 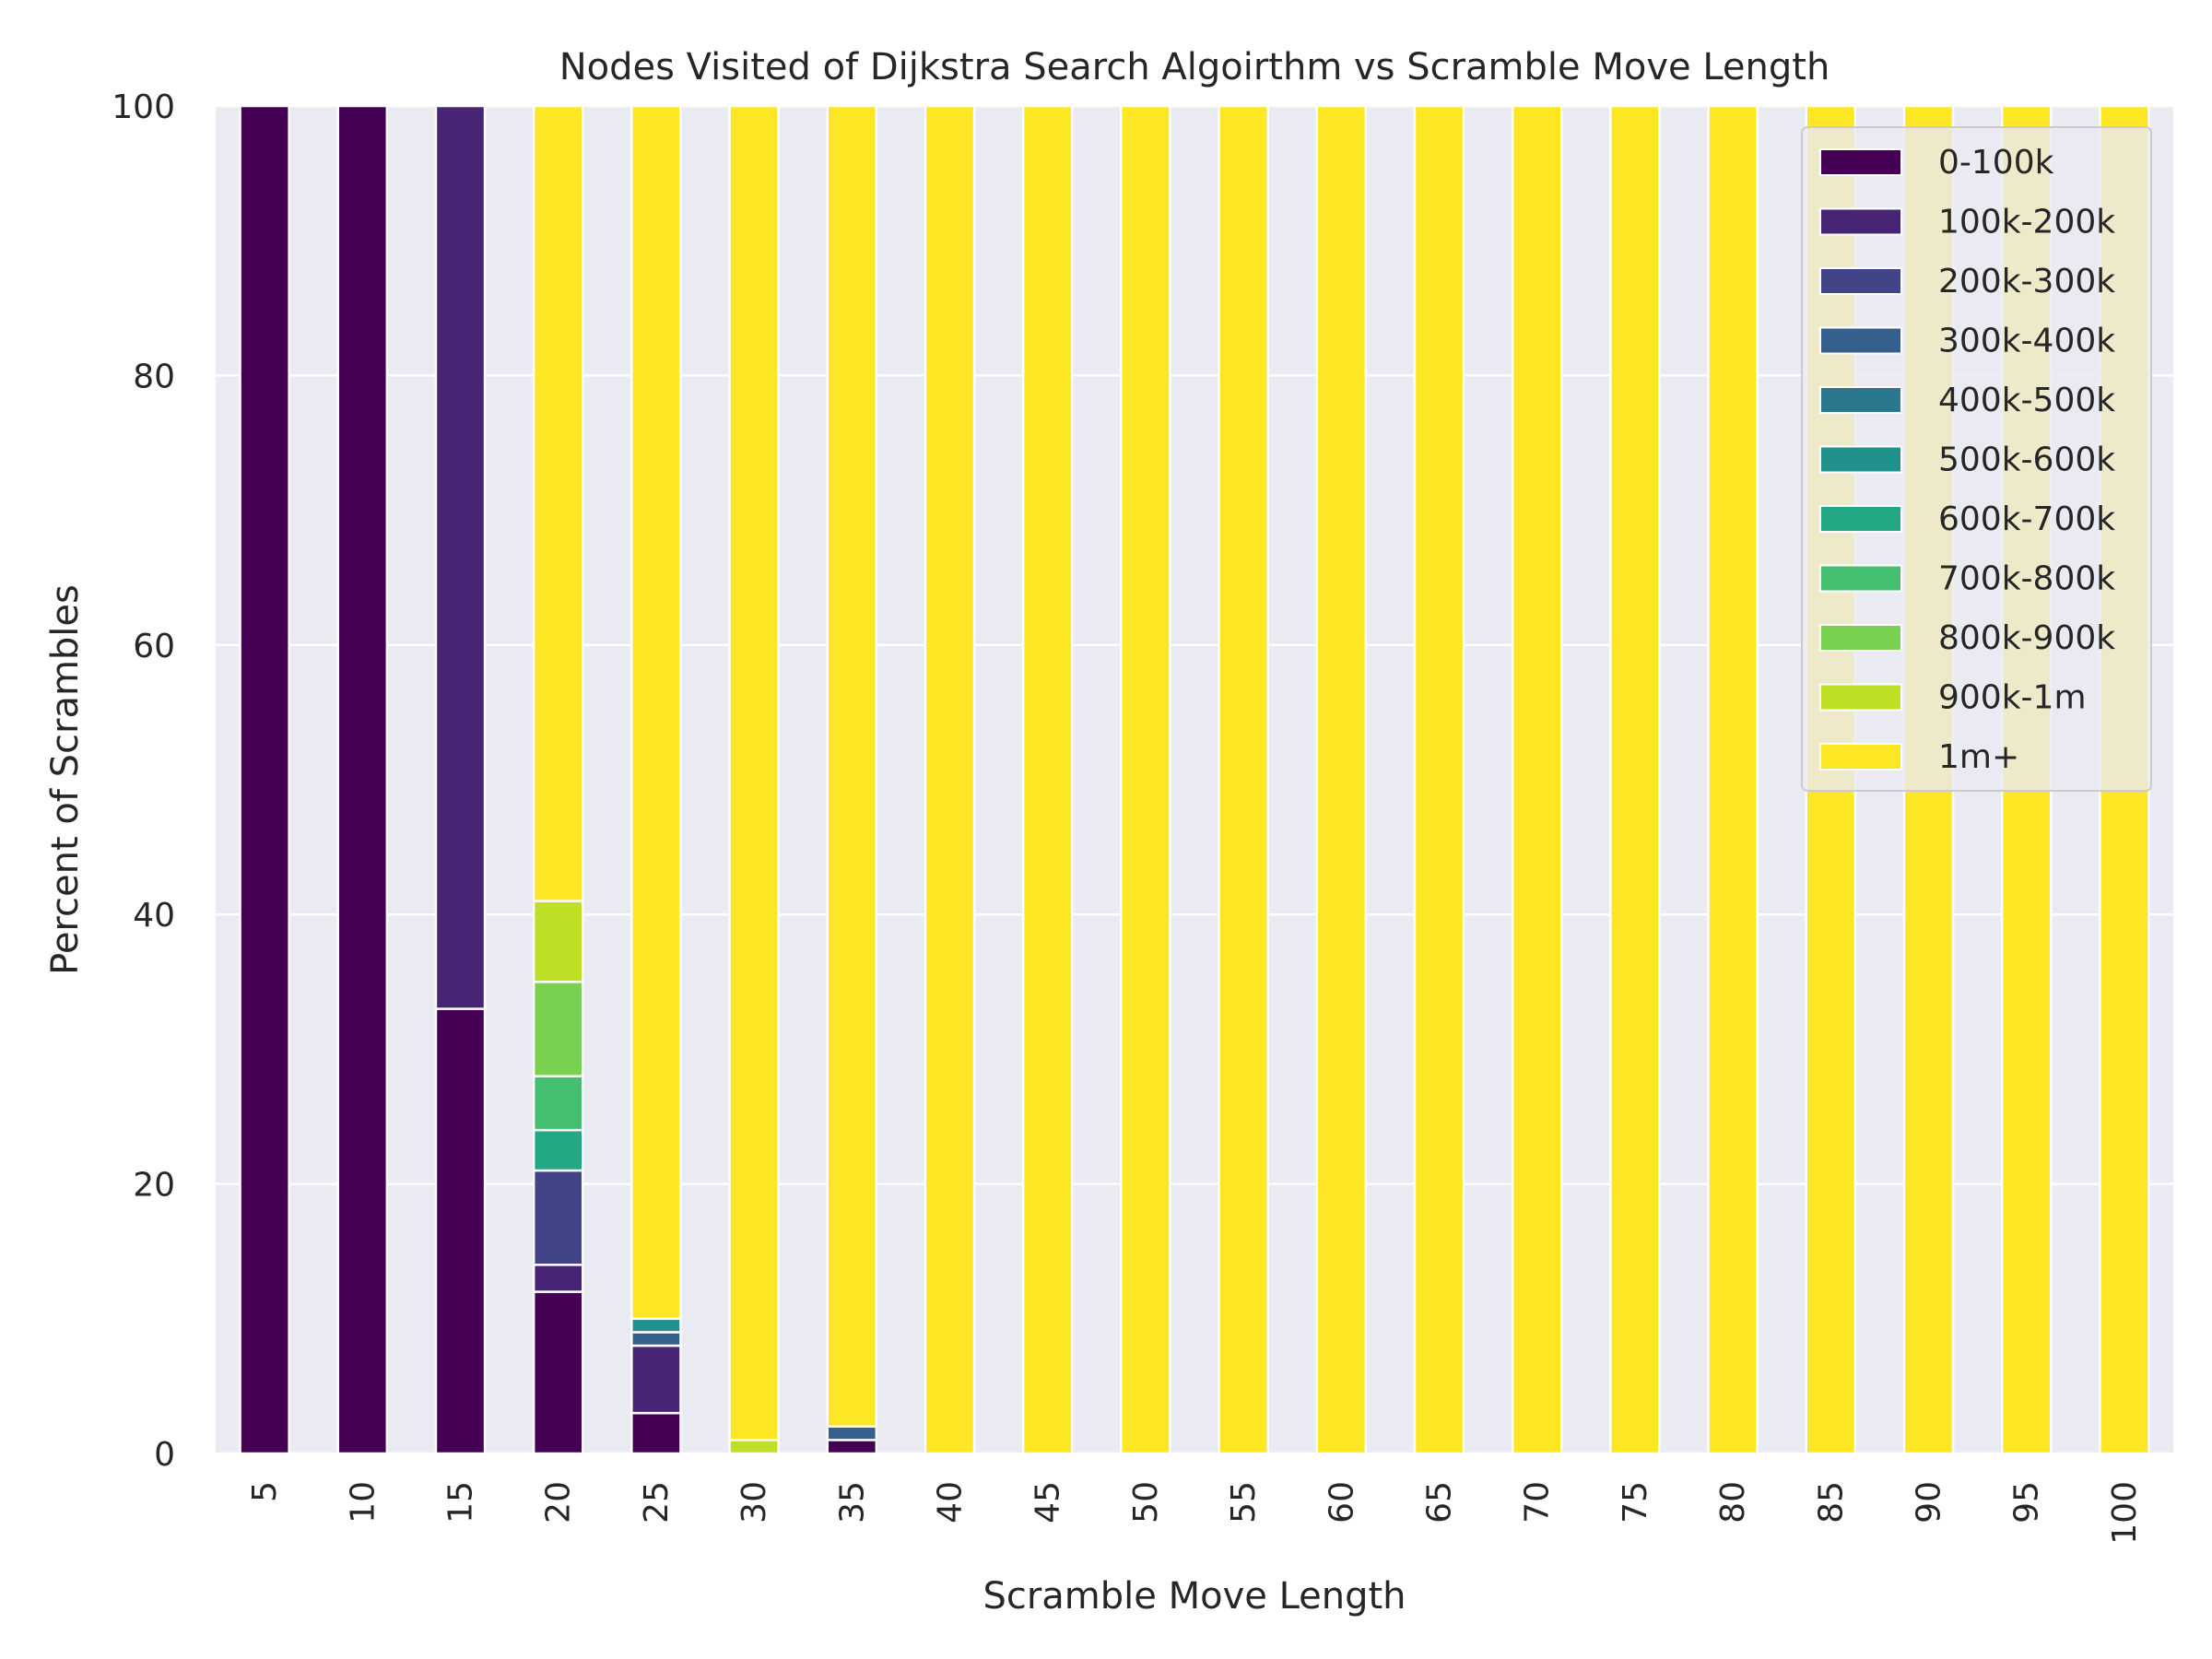 I want to click on x-tick-label: 50, so click(x=1146, y=1502).